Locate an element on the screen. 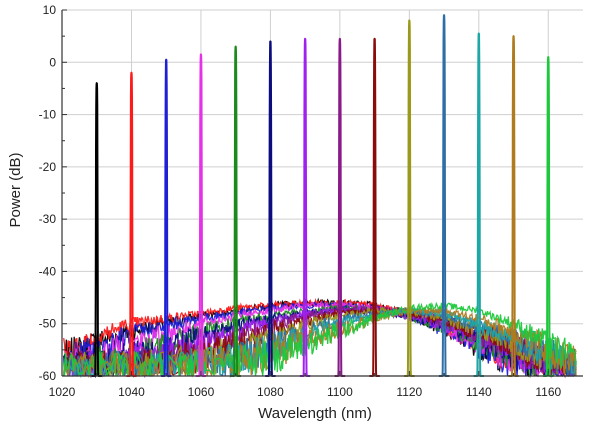 The image size is (593, 433). y-tick-label: -50 is located at coordinates (48, 324).